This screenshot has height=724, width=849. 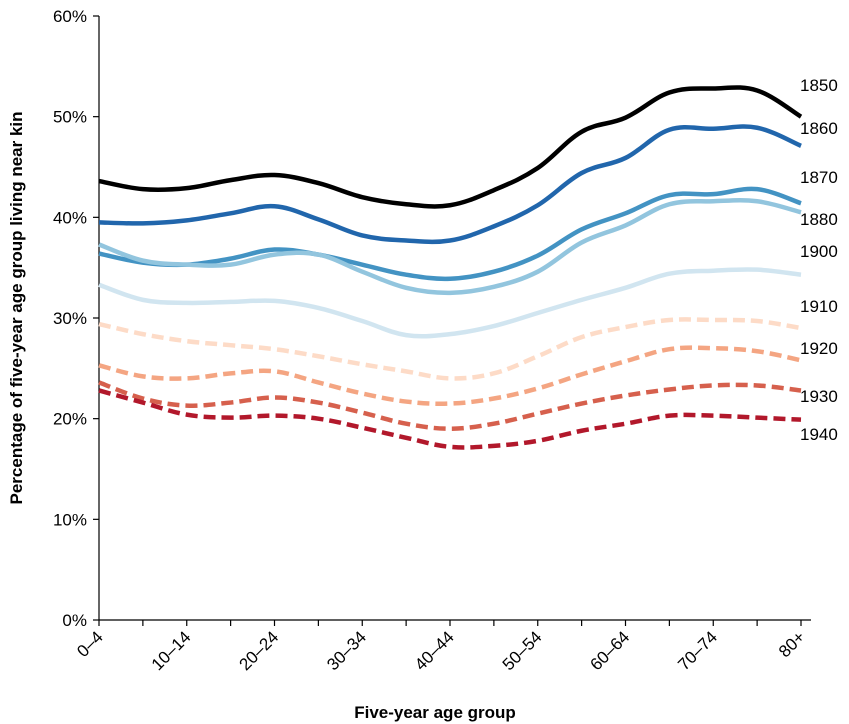 What do you see at coordinates (89, 643) in the screenshot?
I see `x-tick-label: 0–4` at bounding box center [89, 643].